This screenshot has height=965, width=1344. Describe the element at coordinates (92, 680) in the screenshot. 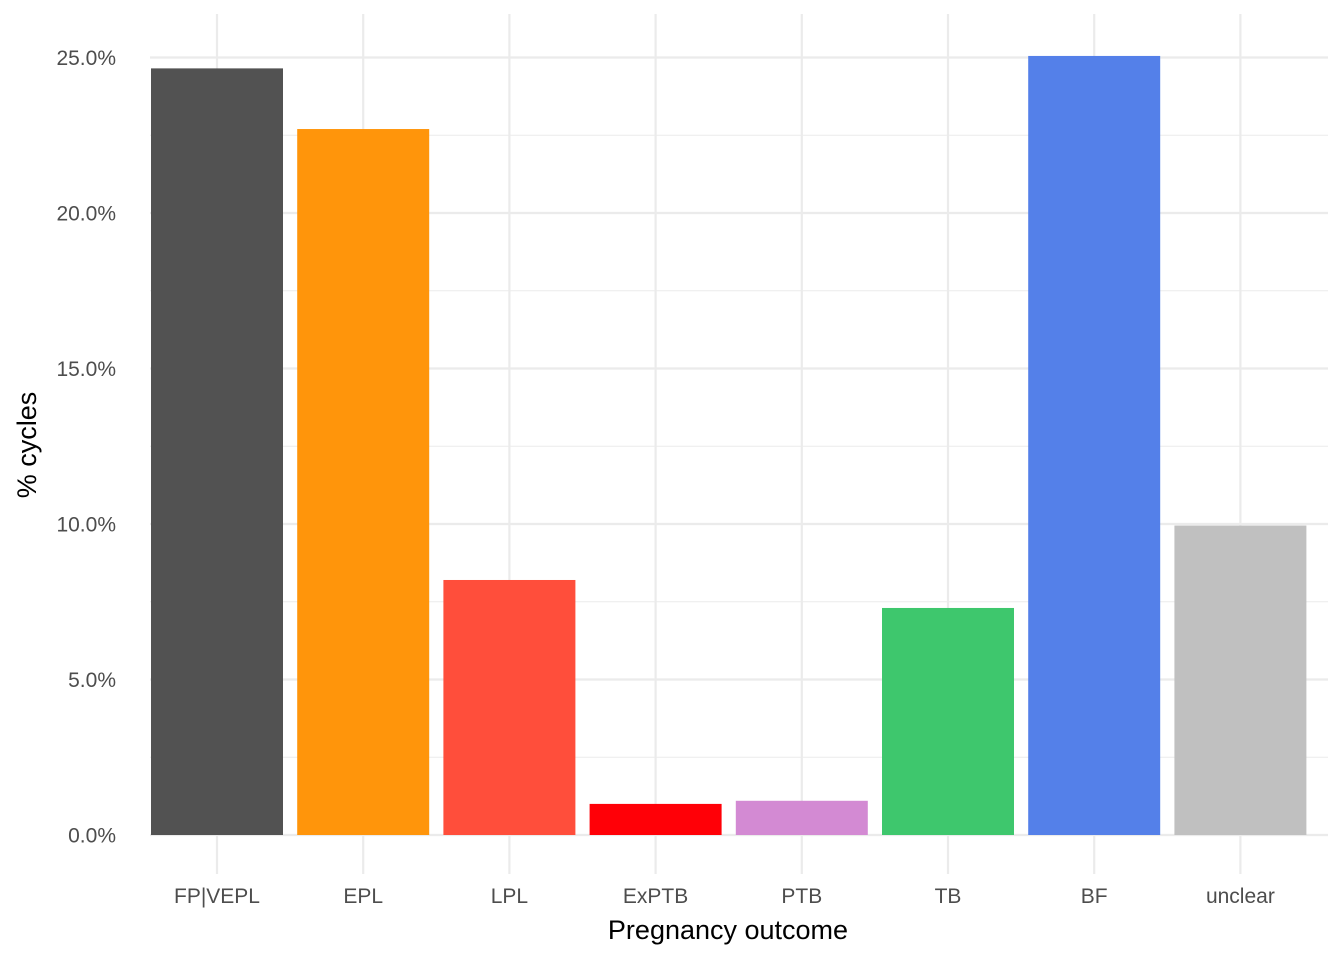

I see `y-tick-label: 5.0%` at that location.